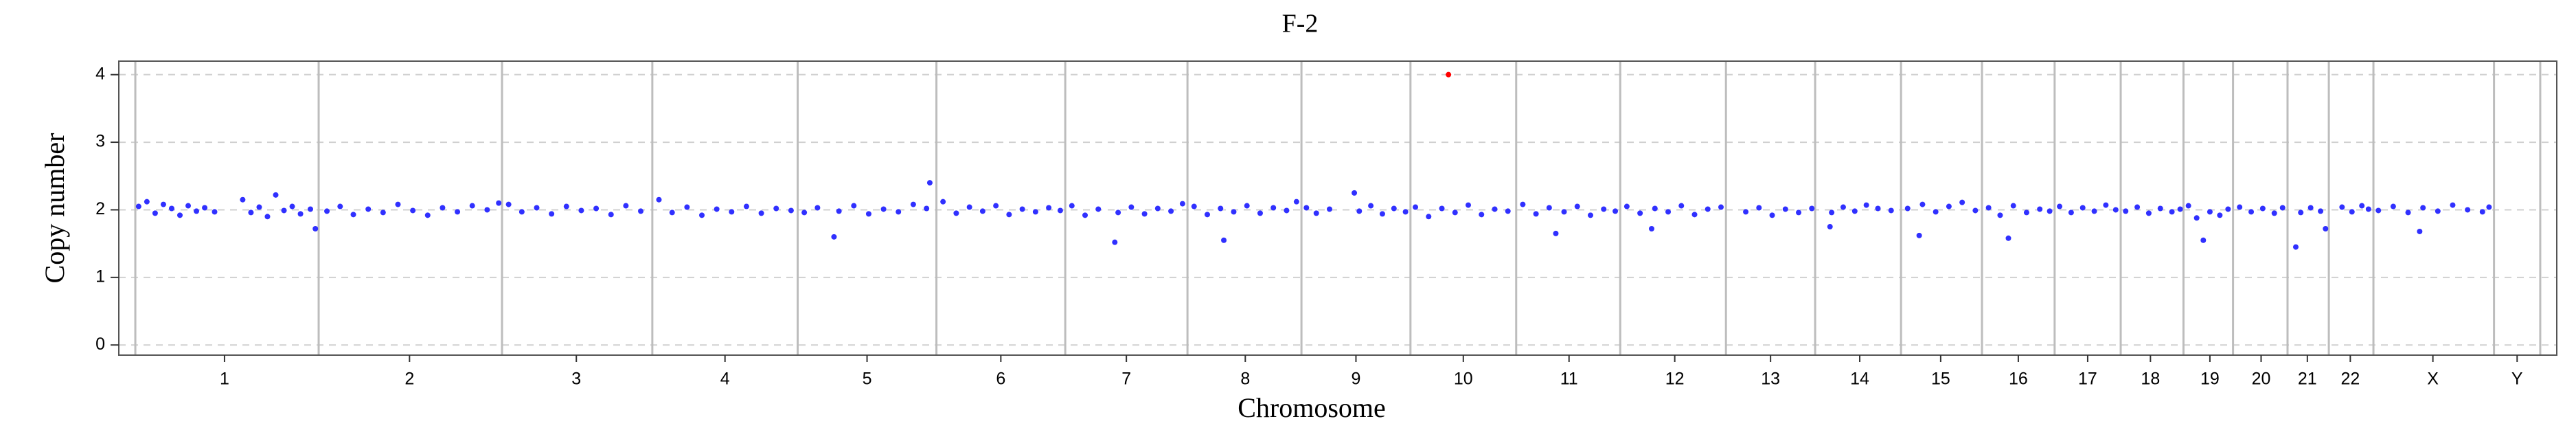 This screenshot has height=430, width=2576. Describe the element at coordinates (54, 208) in the screenshot. I see `y-axis-label: Copy number` at that location.